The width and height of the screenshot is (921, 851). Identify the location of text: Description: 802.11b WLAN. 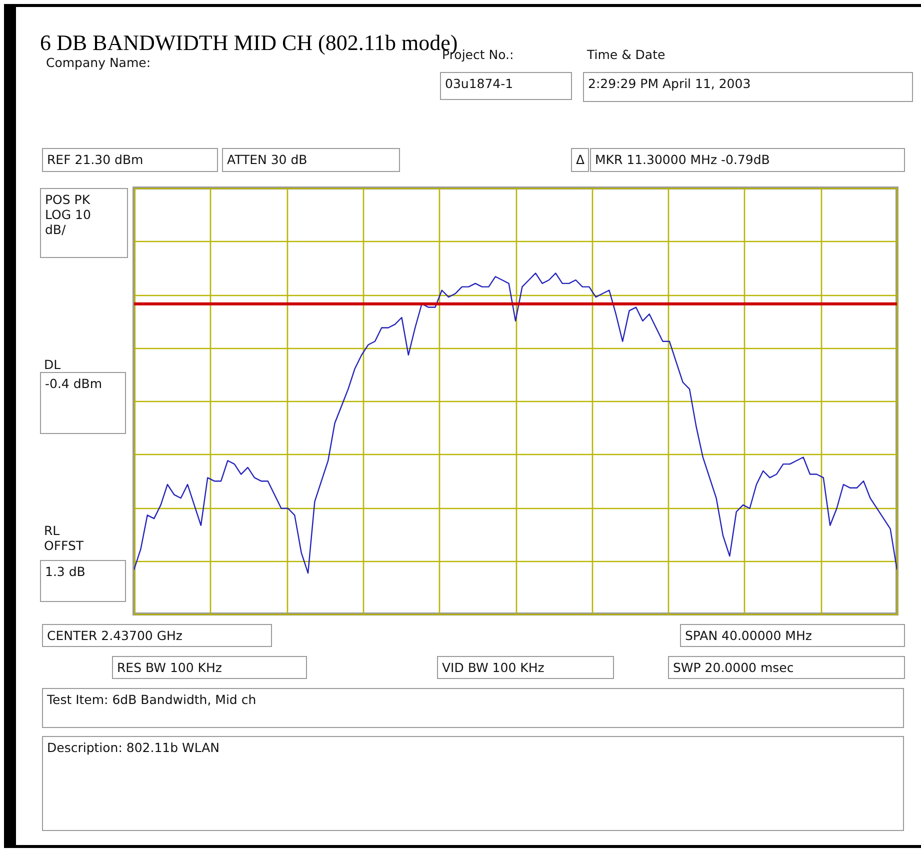
(473, 783).